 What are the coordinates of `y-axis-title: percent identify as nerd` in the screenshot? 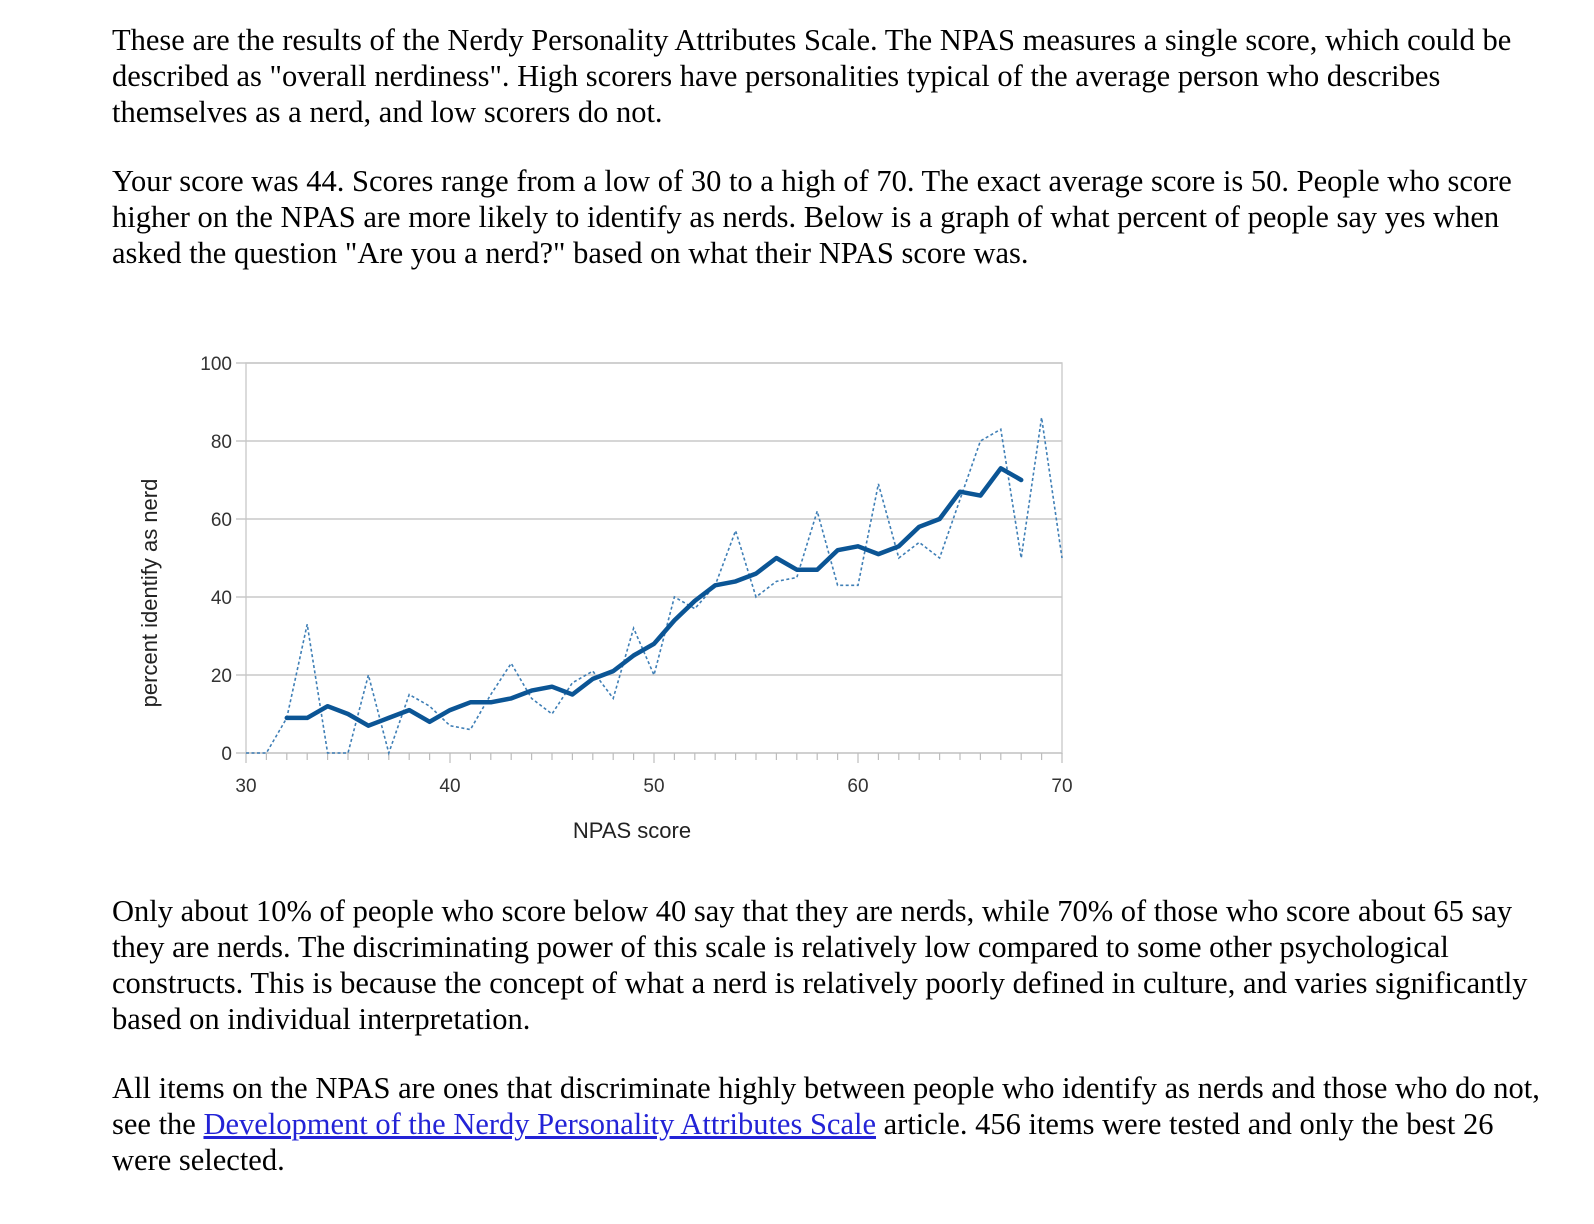 It's located at (149, 593).